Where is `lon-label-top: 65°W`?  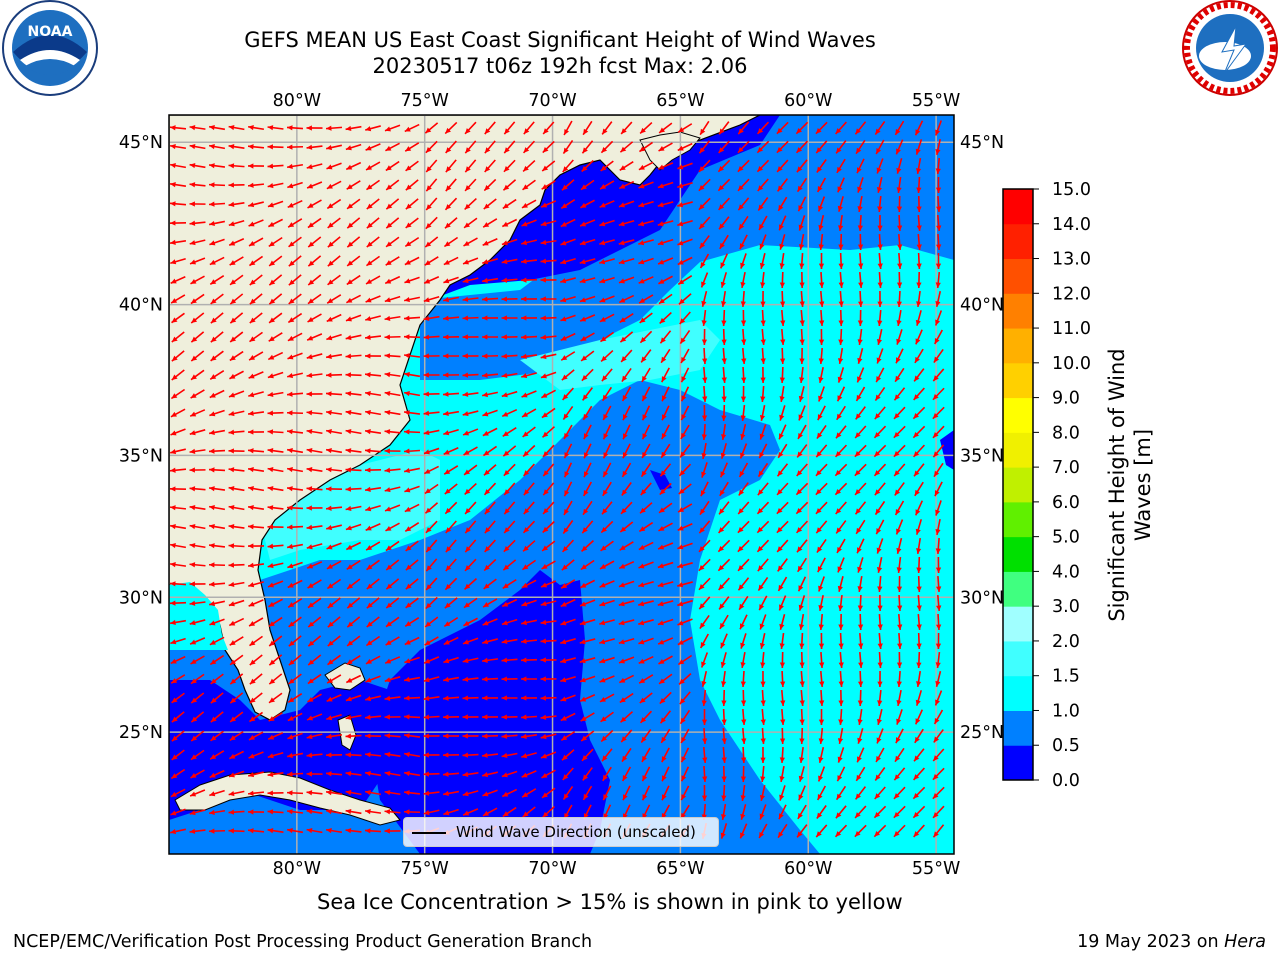 lon-label-top: 65°W is located at coordinates (680, 101).